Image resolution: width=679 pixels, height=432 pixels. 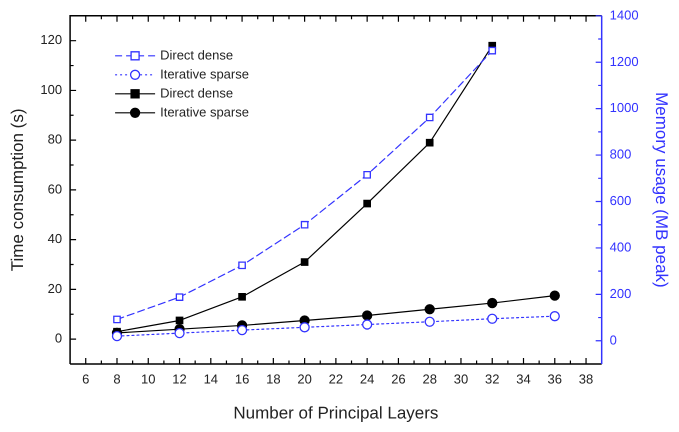 I want to click on x-tick-label: 36, so click(x=555, y=378).